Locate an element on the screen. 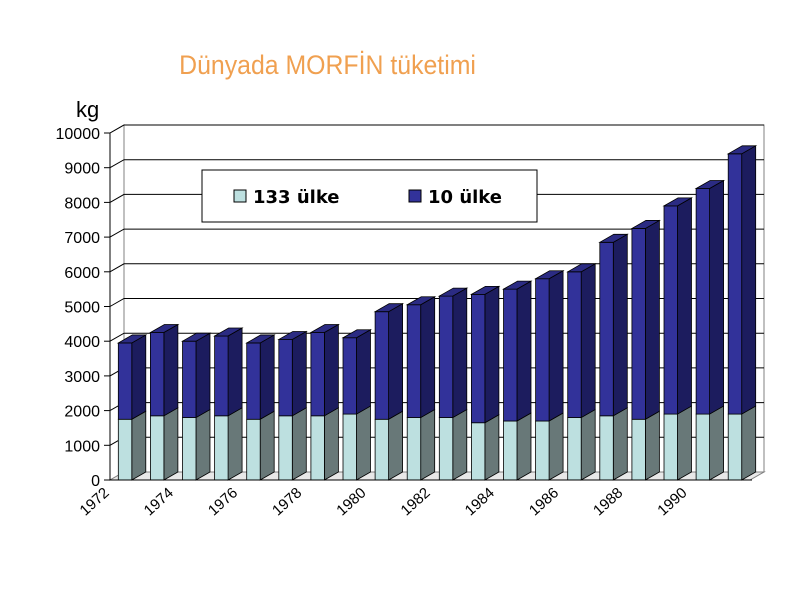 This screenshot has height=600, width=800. bar-side-series-133-ulke-1985 is located at coordinates (556, 446).